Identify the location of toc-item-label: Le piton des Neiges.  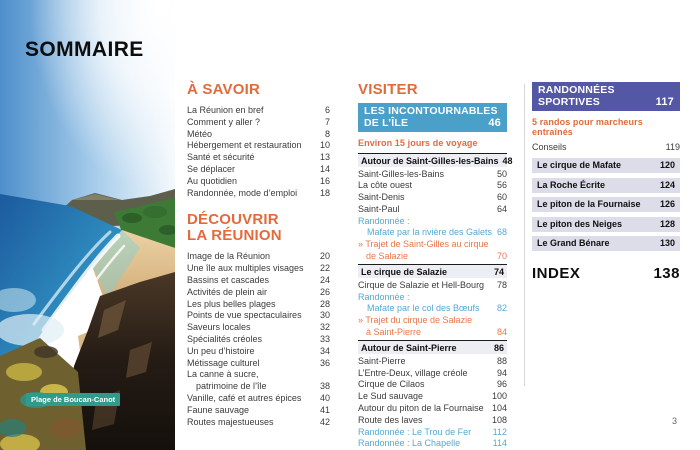
(580, 223).